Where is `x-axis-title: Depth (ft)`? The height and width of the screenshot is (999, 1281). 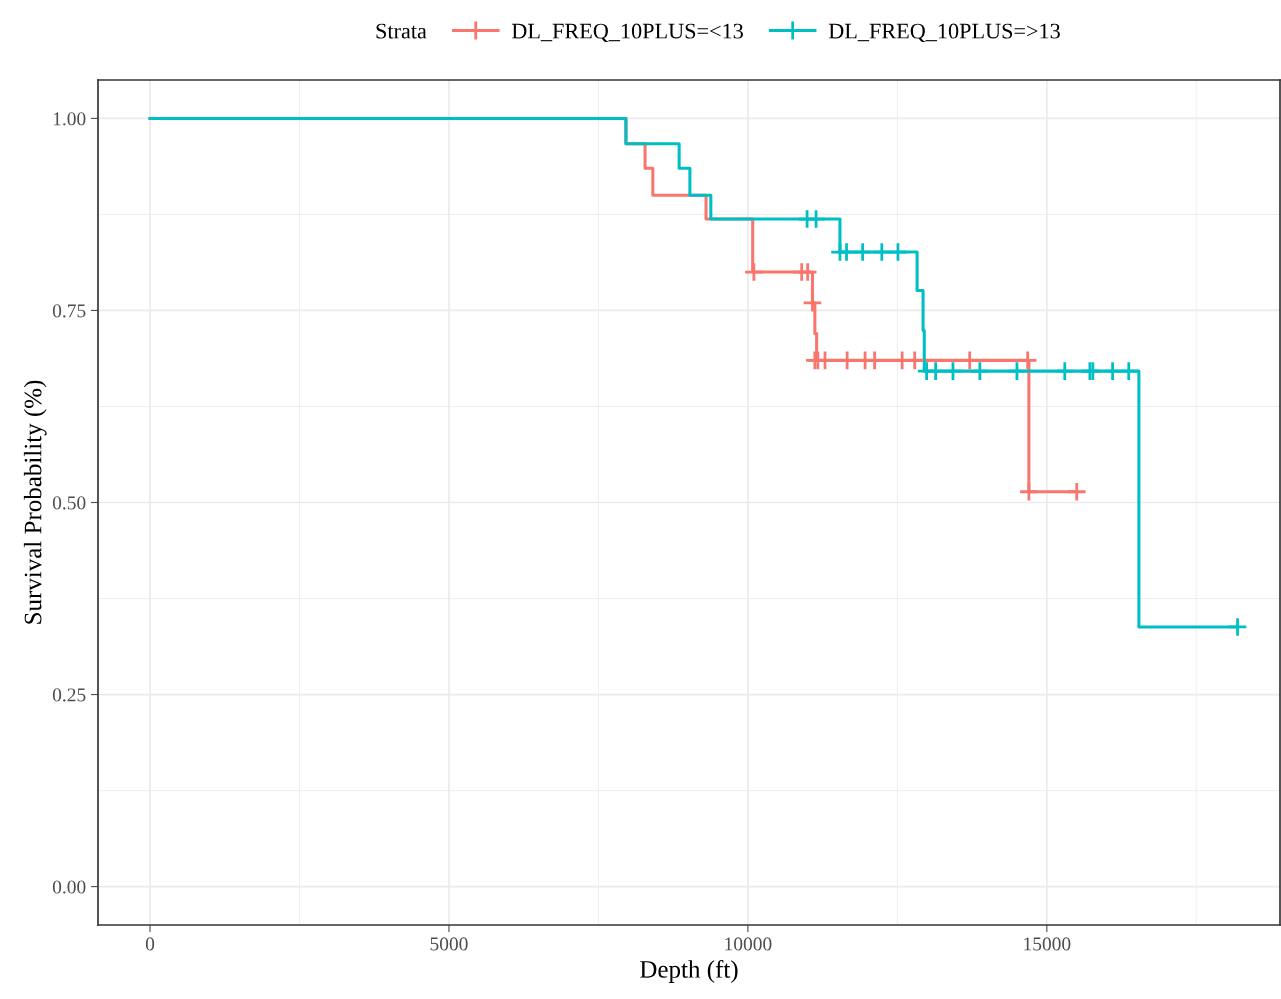 x-axis-title: Depth (ft) is located at coordinates (689, 971).